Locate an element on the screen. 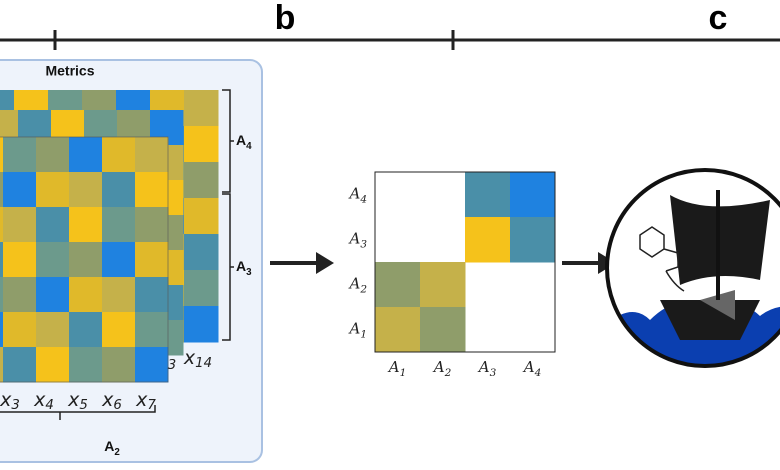 The height and width of the screenshot is (470, 780). label-subscript: 7 is located at coordinates (151, 405).